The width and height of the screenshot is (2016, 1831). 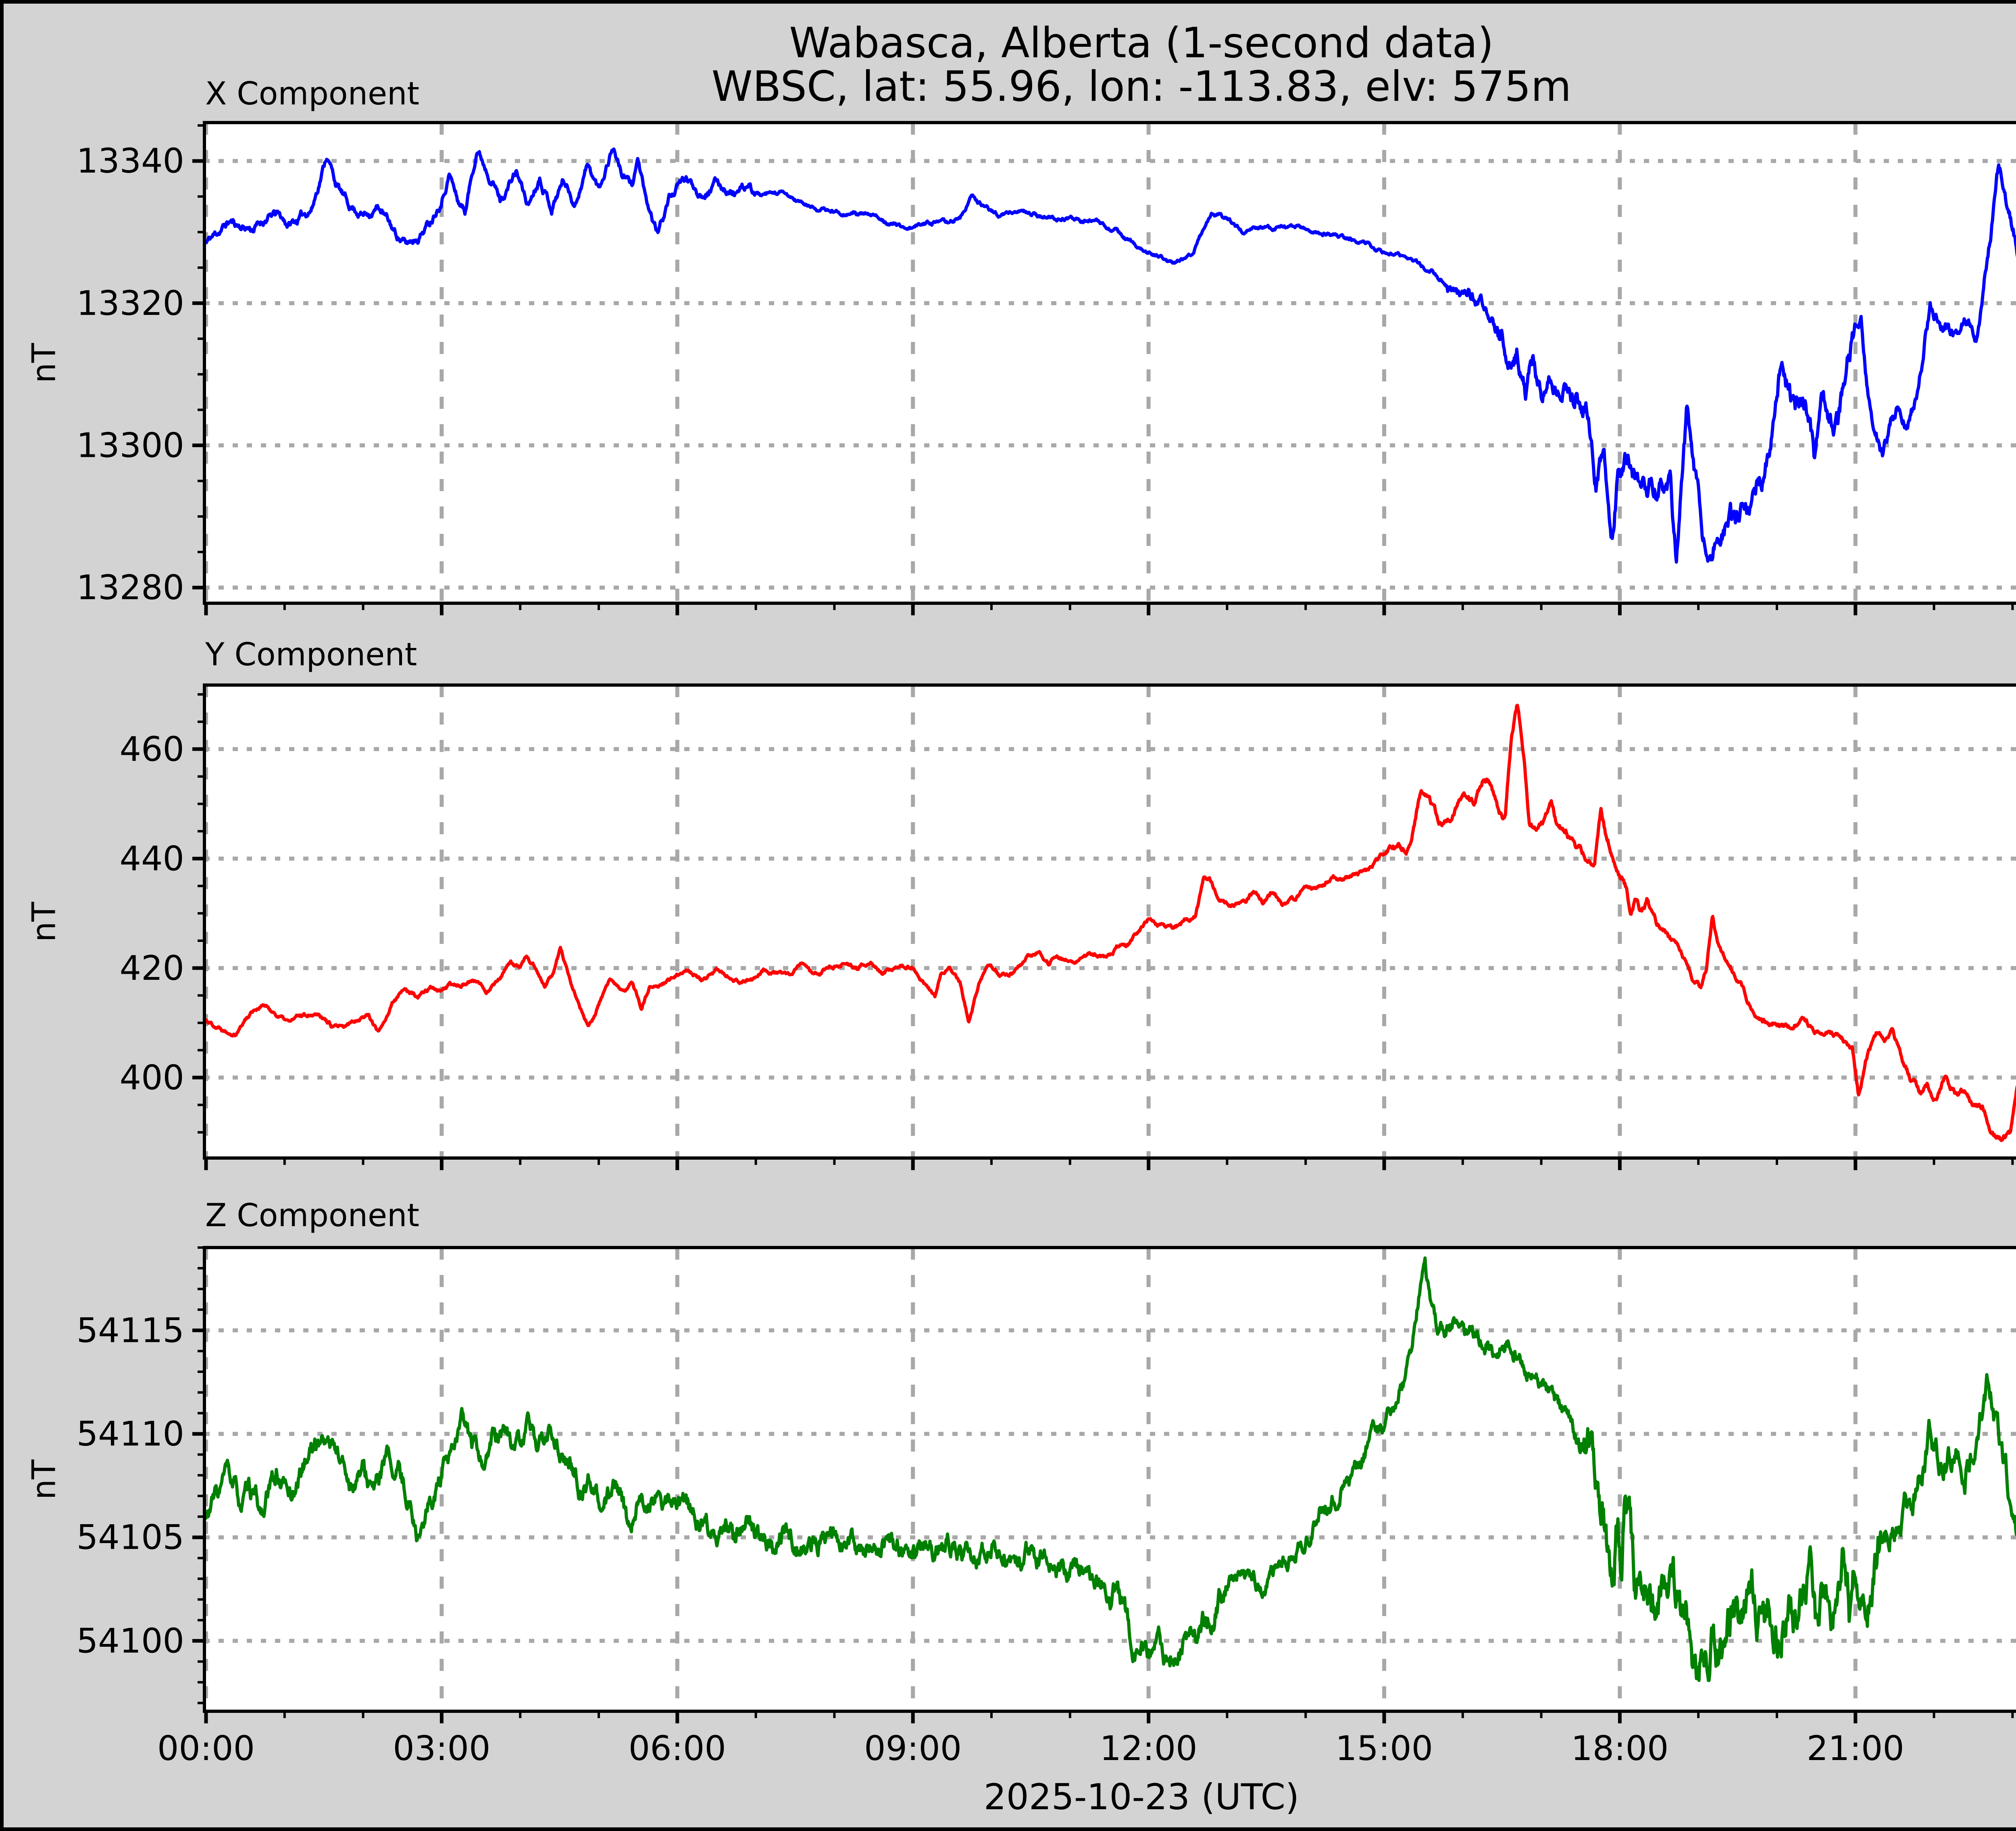 I want to click on panel-title-x-component: X Component, so click(x=313, y=94).